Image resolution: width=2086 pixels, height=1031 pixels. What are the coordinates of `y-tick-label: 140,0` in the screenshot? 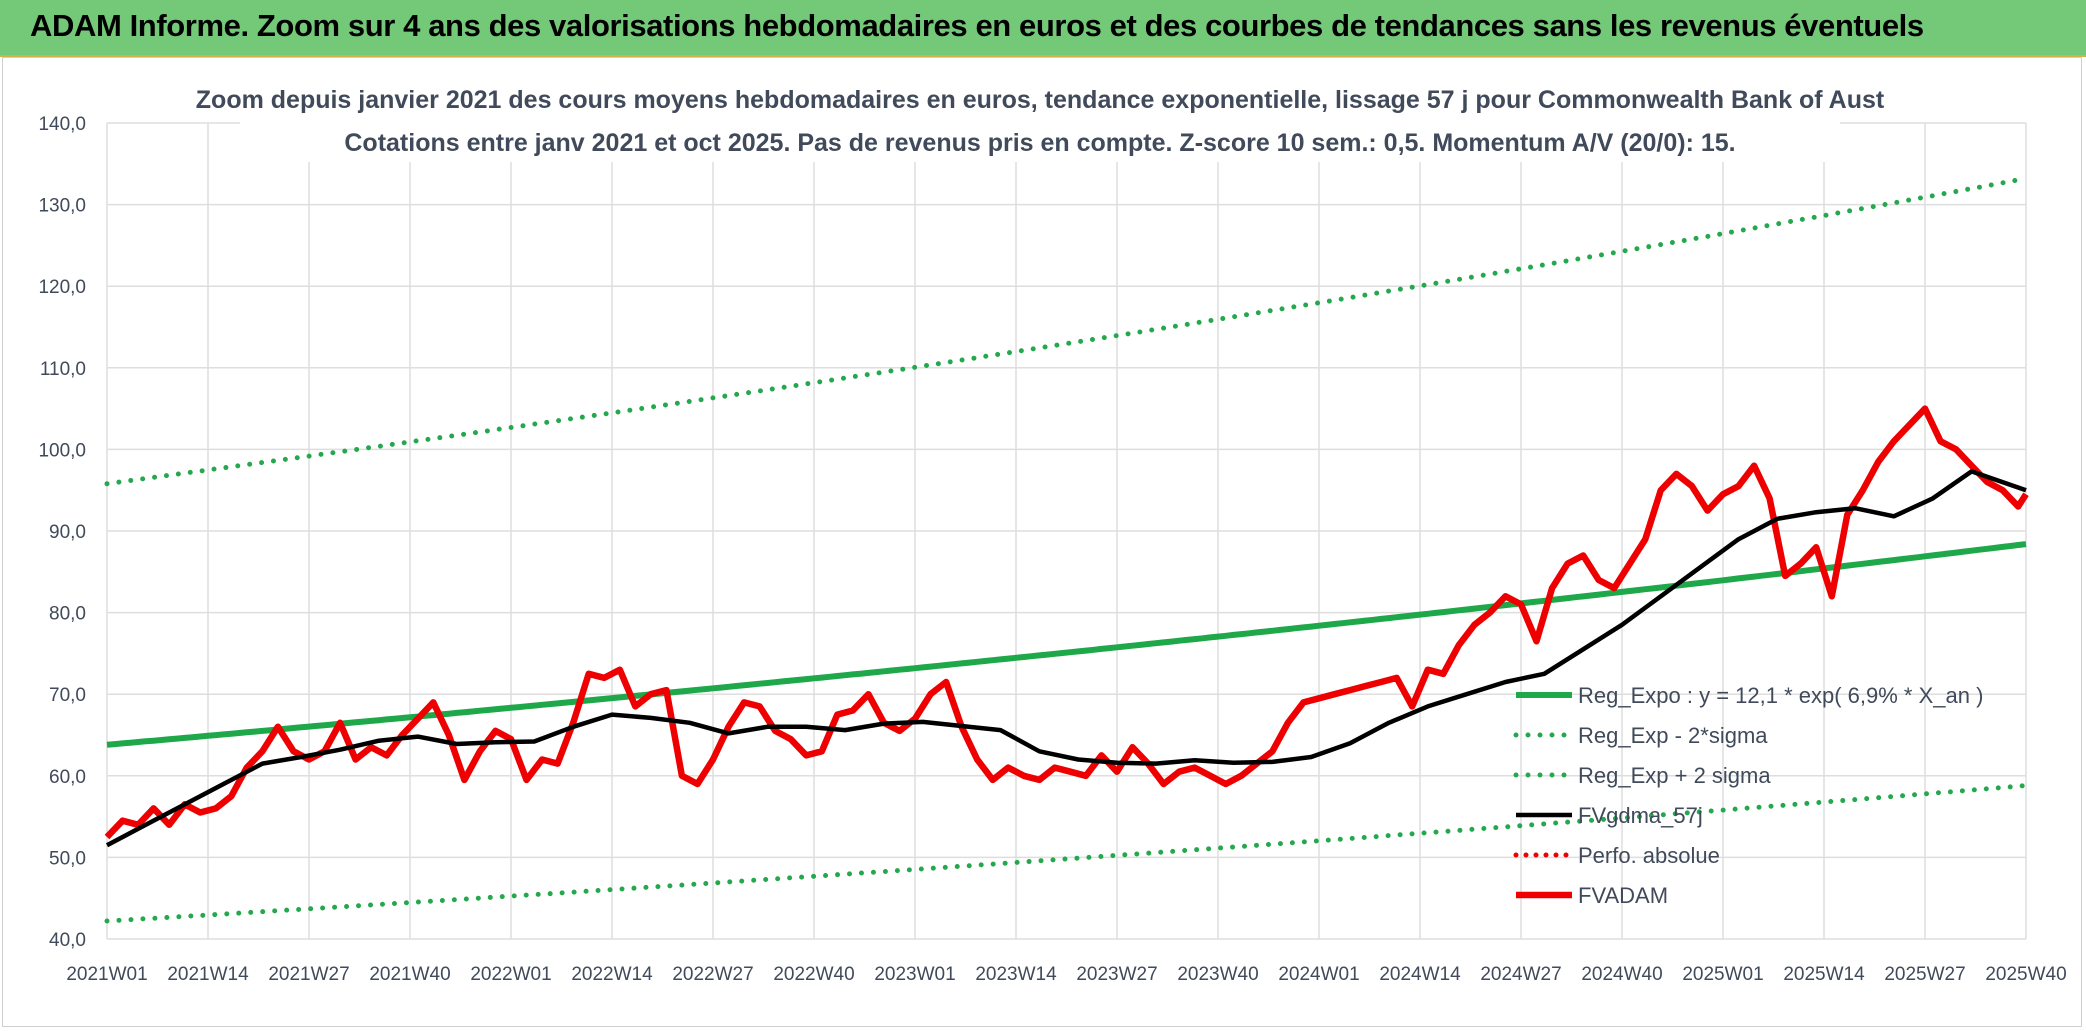 It's located at (62, 124).